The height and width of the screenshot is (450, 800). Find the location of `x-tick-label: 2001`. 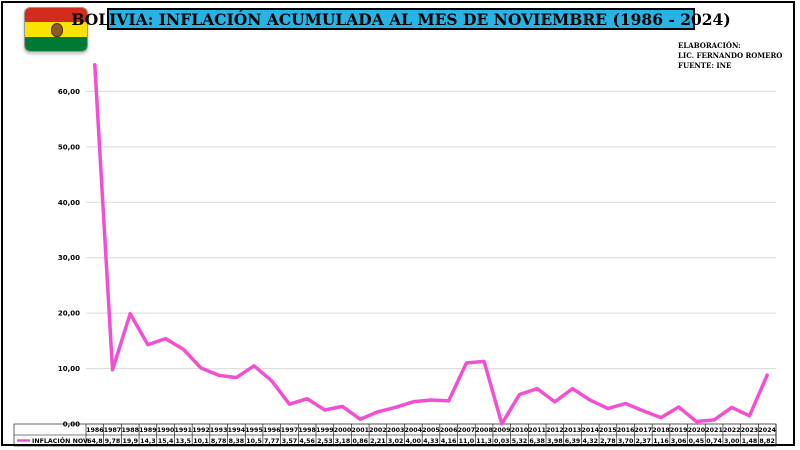

x-tick-label: 2001 is located at coordinates (360, 430).